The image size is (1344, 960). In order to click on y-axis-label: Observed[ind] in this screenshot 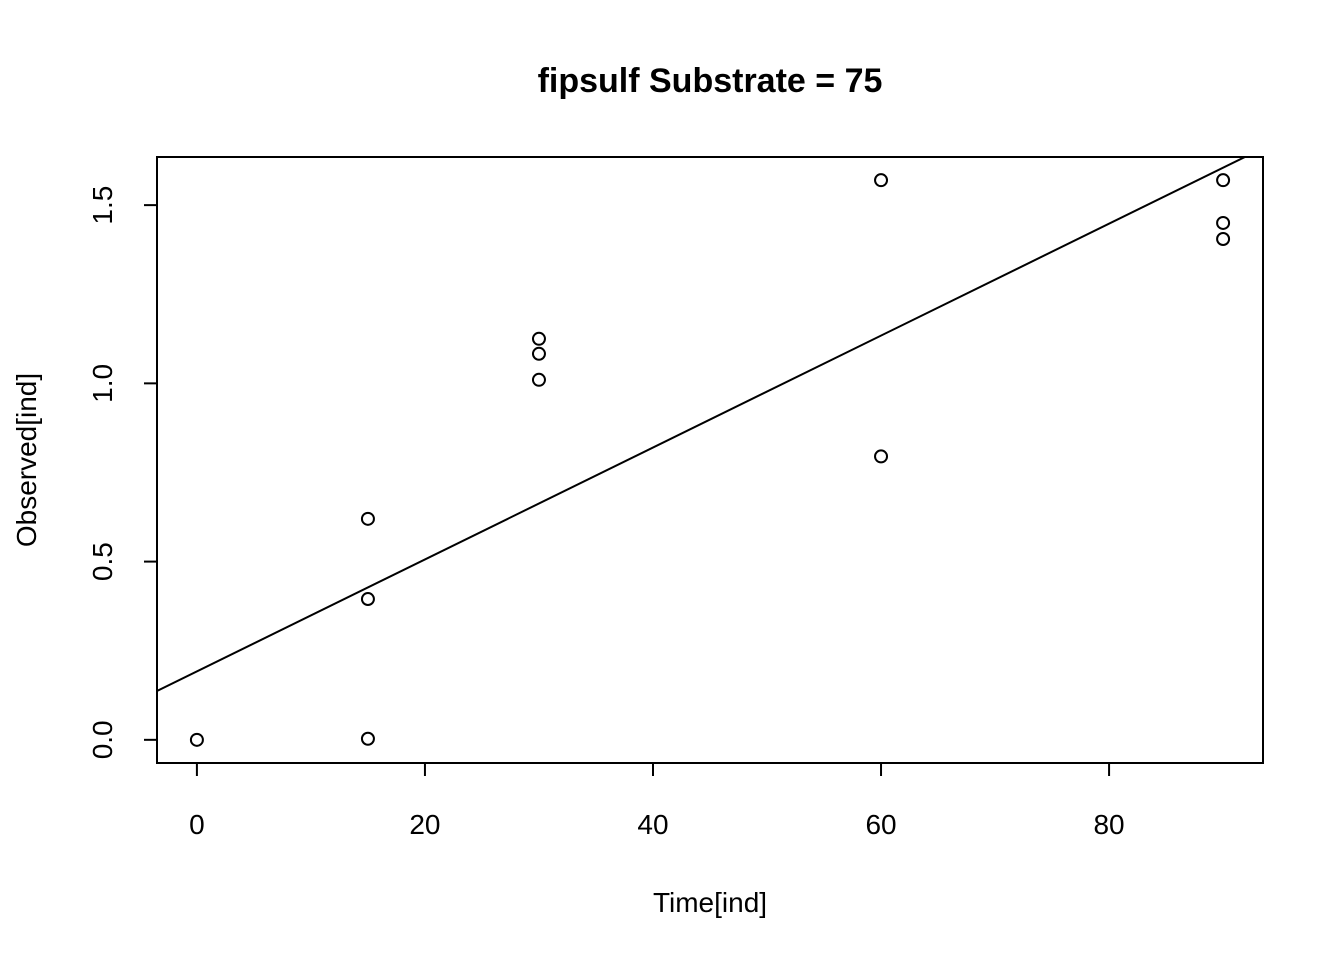, I will do `click(26, 460)`.